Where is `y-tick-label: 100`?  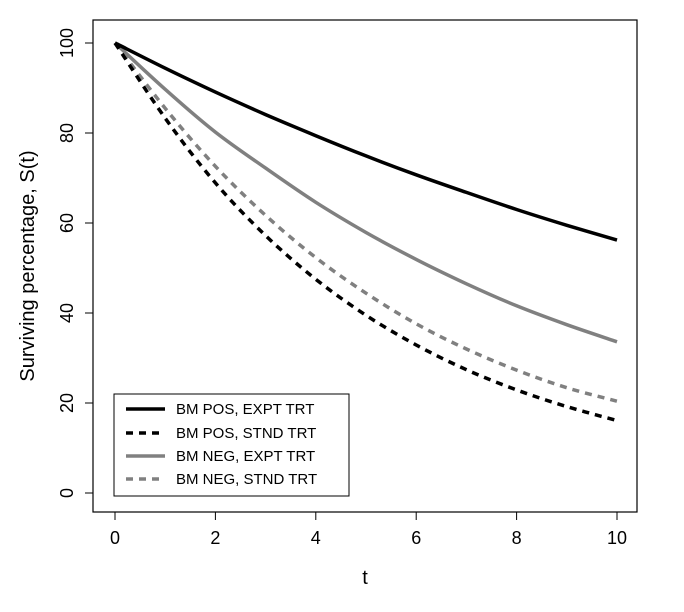 y-tick-label: 100 is located at coordinates (67, 43).